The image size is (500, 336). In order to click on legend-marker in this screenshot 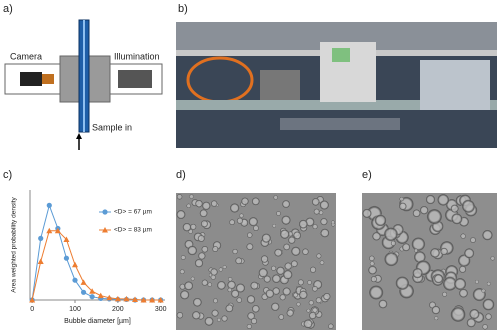, I will do `click(105, 230)`.